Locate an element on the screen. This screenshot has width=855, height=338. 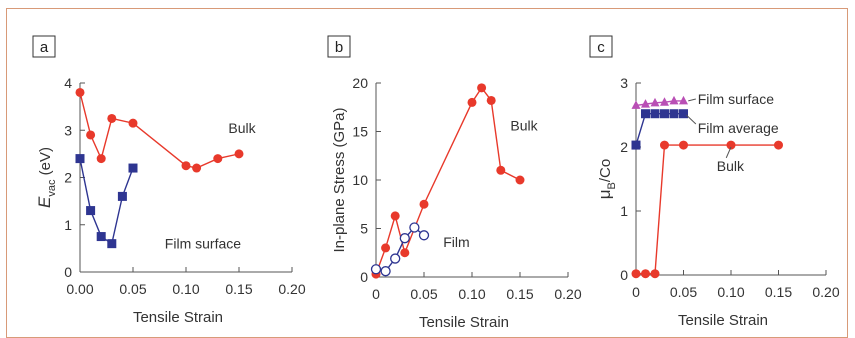
annotation-label: Film is located at coordinates (456, 242).